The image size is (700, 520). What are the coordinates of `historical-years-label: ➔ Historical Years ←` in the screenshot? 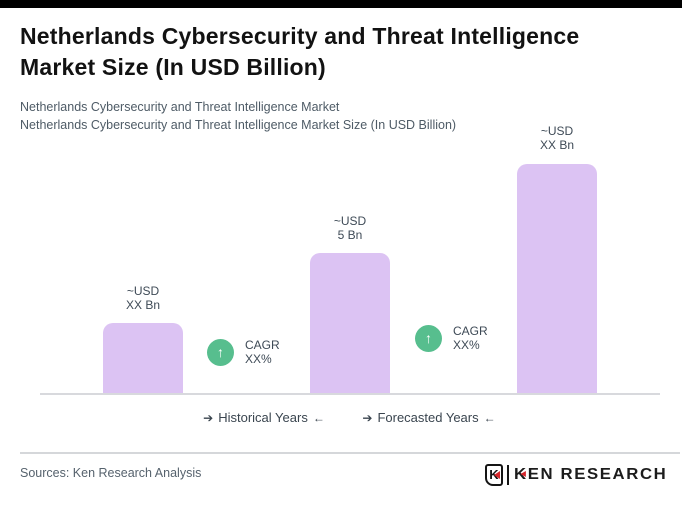 It's located at (264, 418).